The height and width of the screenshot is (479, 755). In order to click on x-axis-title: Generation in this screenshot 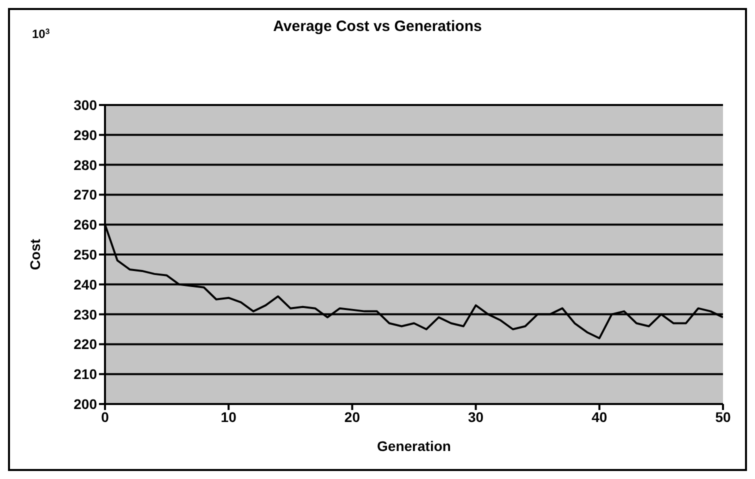, I will do `click(414, 446)`.